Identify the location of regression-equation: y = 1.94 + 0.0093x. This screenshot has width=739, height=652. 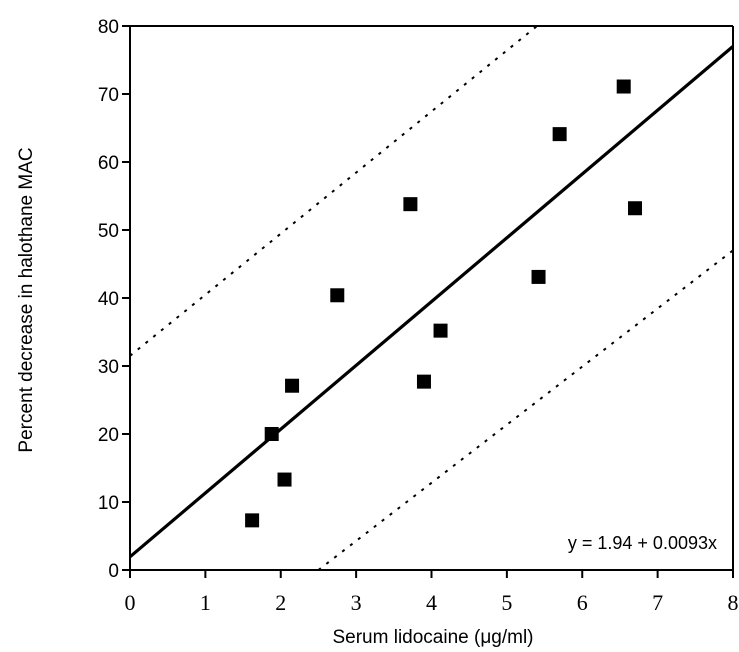
(642, 543).